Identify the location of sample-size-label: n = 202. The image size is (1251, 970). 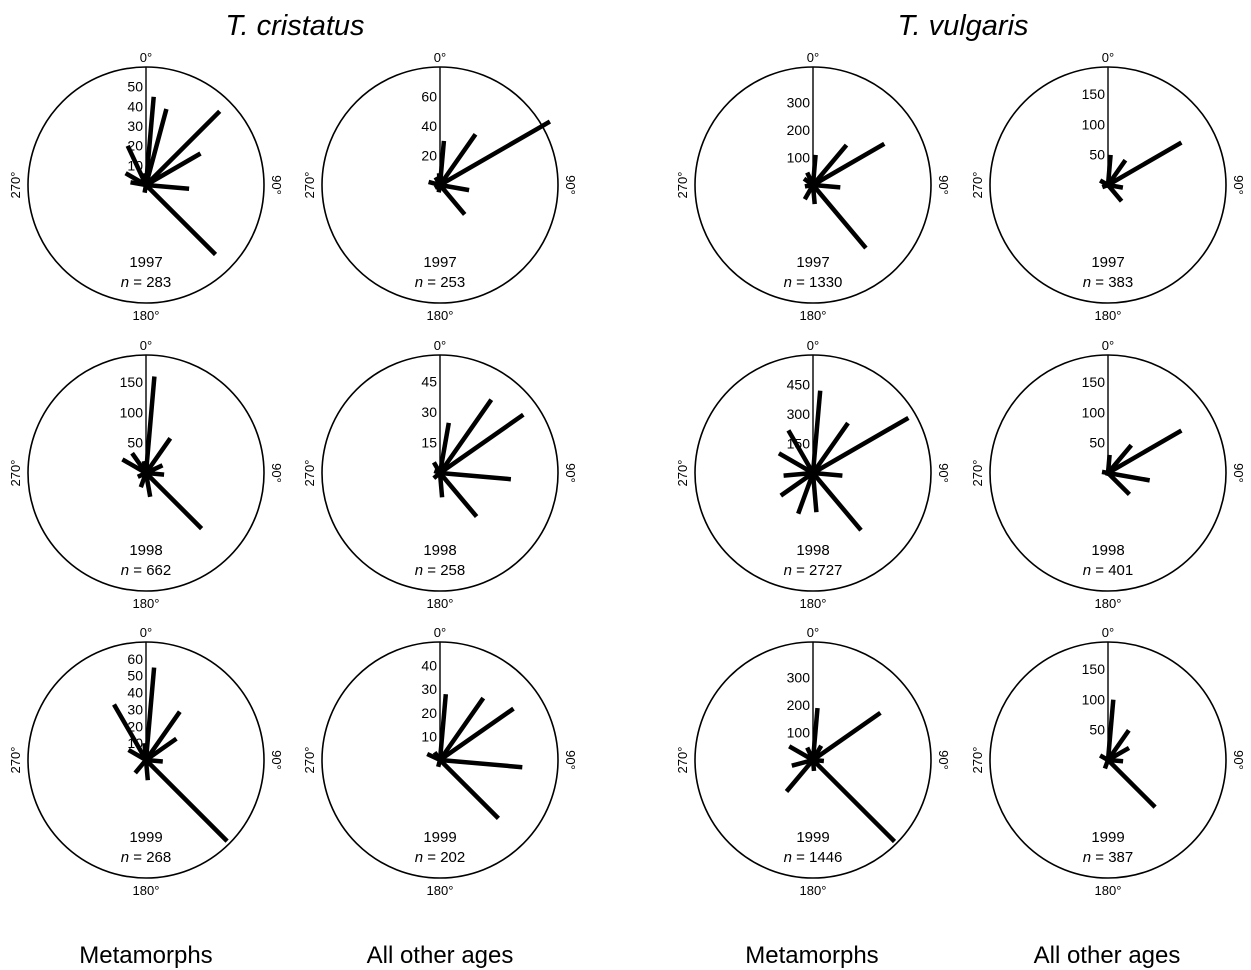
(440, 857).